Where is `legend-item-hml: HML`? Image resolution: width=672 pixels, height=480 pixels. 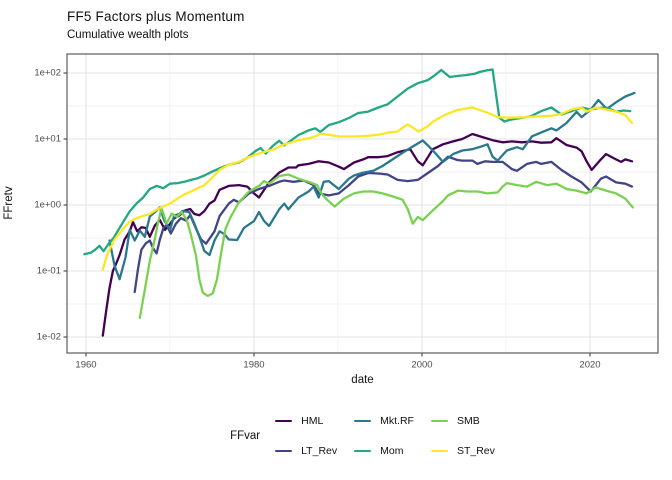 legend-item-hml: HML is located at coordinates (306, 421).